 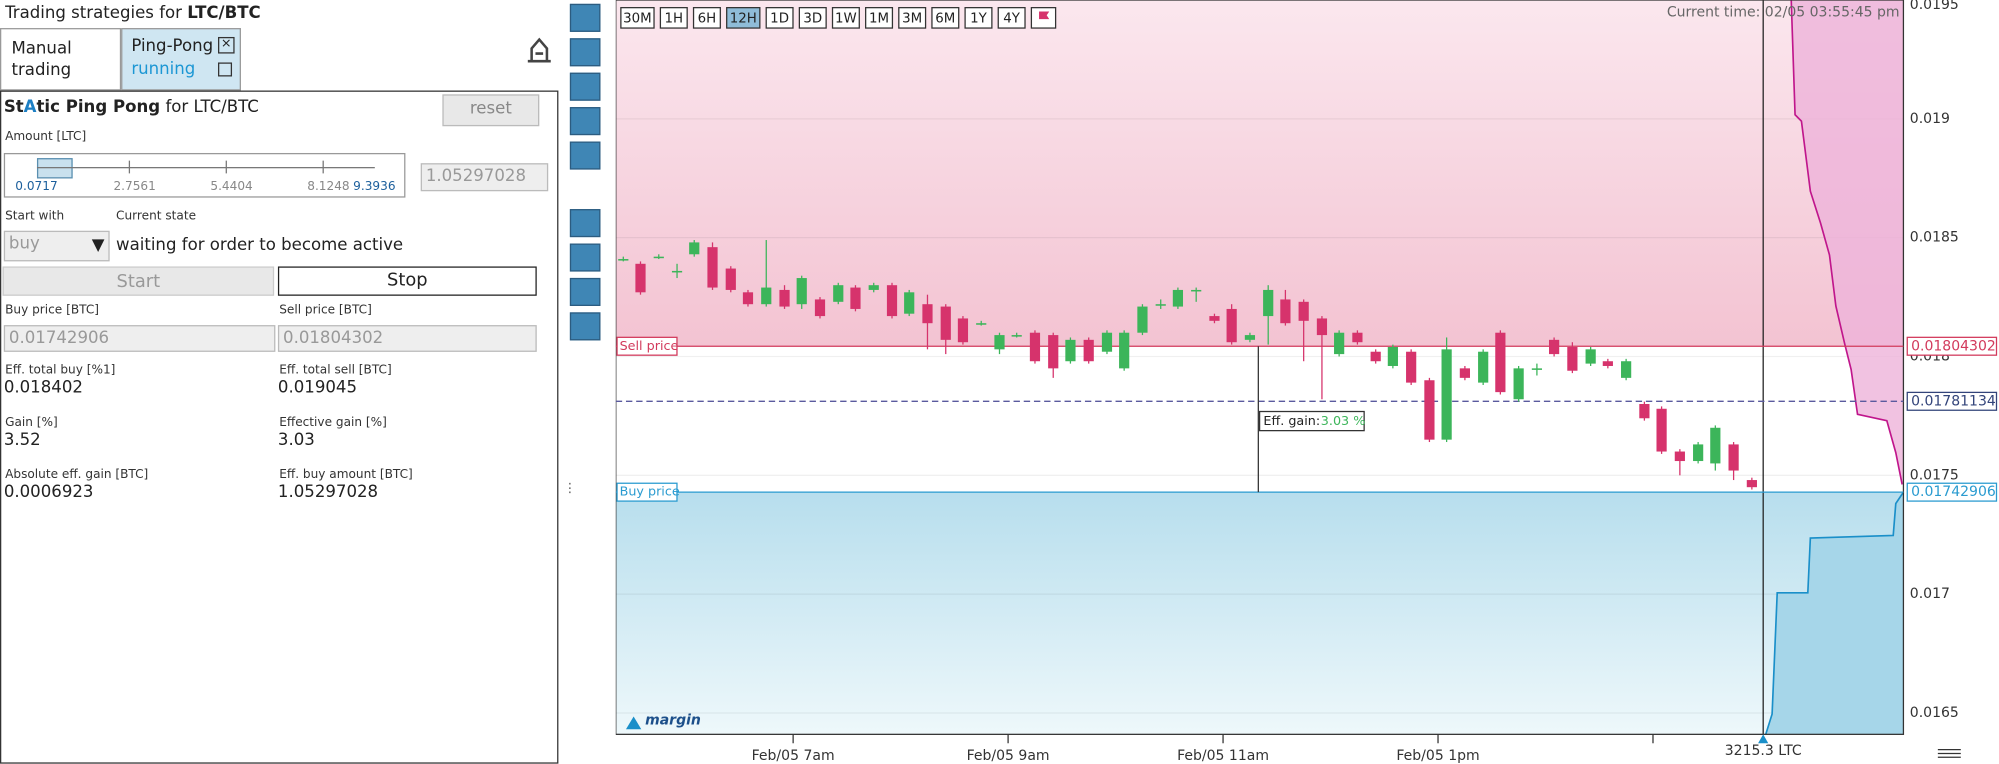 What do you see at coordinates (1763, 751) in the screenshot?
I see `position-label: 3215.3 LTC` at bounding box center [1763, 751].